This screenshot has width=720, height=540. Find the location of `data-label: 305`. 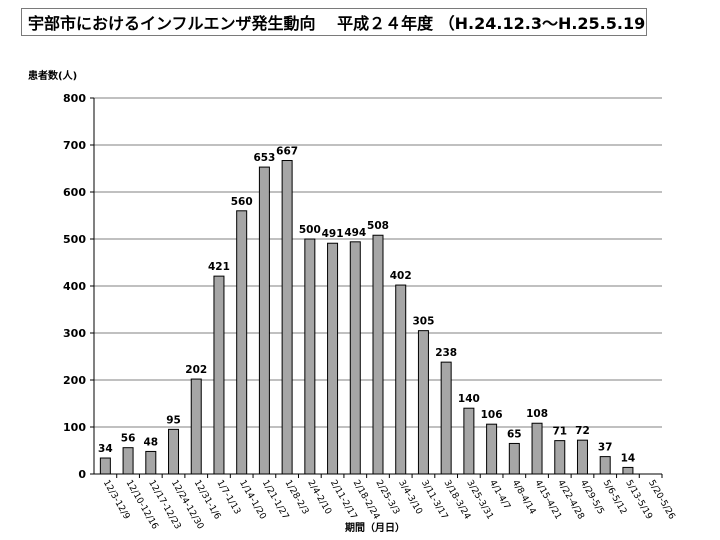

data-label: 305 is located at coordinates (423, 322).